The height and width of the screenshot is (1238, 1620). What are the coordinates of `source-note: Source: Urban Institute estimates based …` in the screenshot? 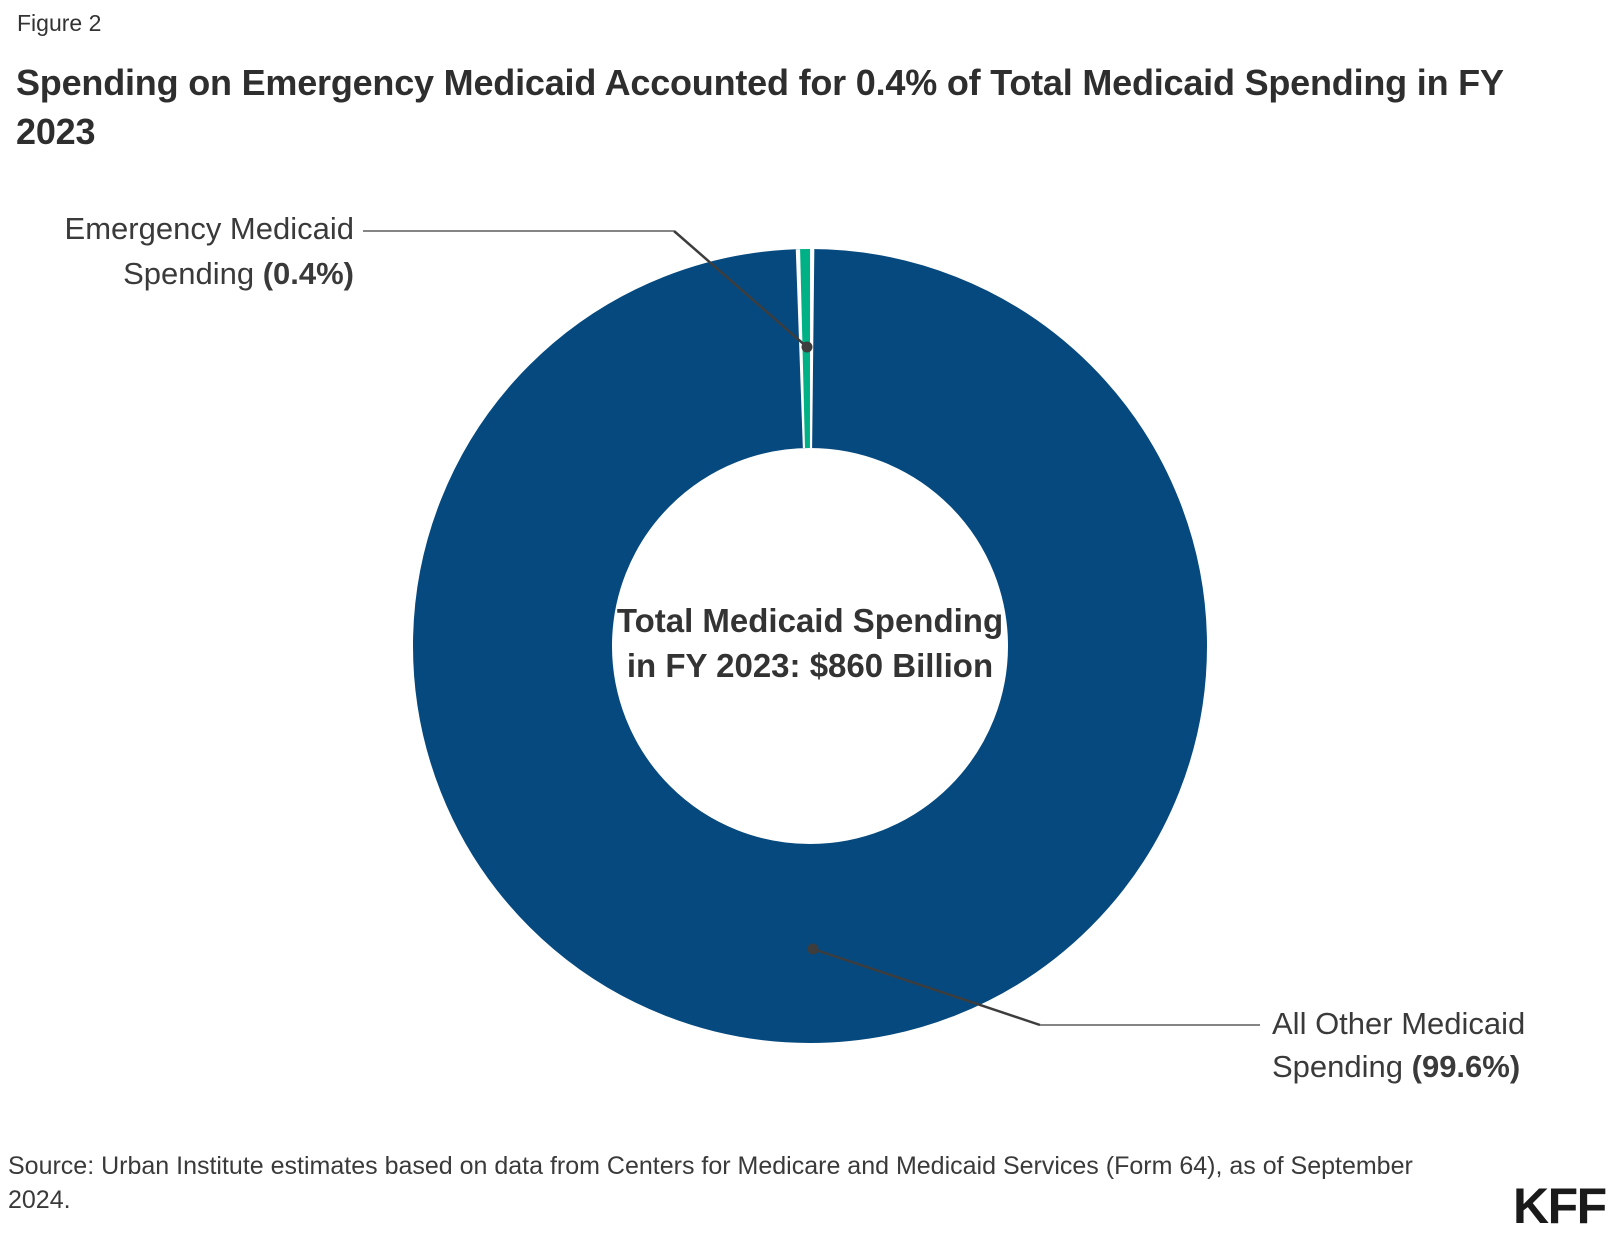 It's located at (710, 1183).